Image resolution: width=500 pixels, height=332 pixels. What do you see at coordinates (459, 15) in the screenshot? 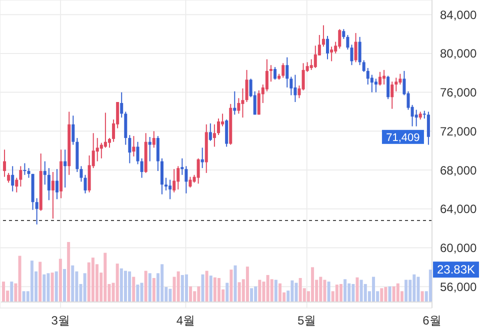
I see `y-tick-label: 84,000` at bounding box center [459, 15].